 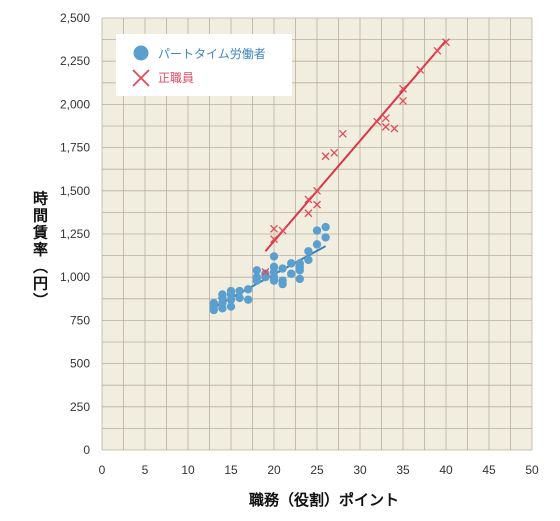 What do you see at coordinates (274, 470) in the screenshot?
I see `x-tick-label: 20` at bounding box center [274, 470].